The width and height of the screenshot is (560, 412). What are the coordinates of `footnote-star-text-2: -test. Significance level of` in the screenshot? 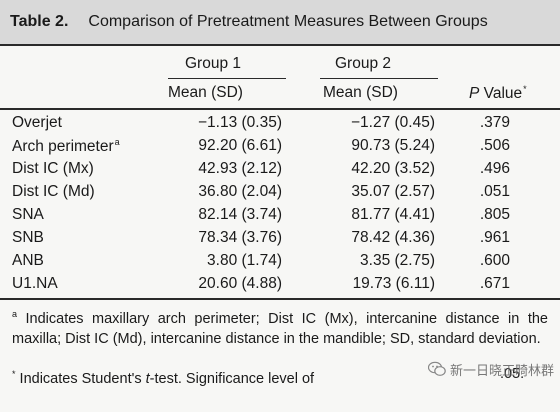 It's located at (232, 378).